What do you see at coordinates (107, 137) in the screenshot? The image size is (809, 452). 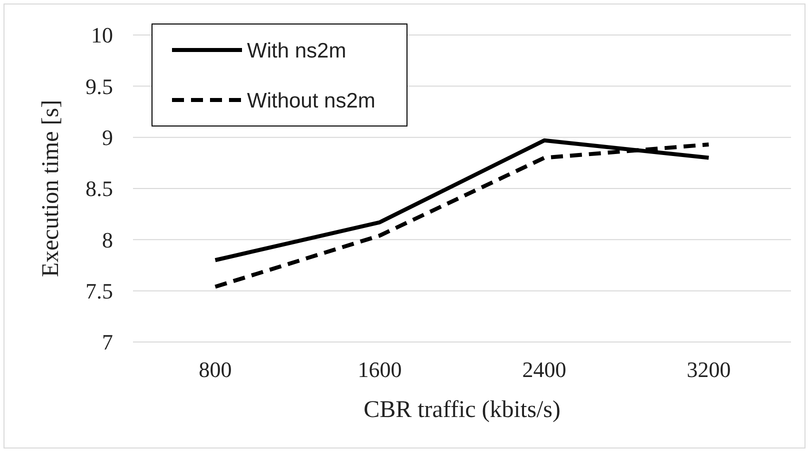 I see `y-tick-label: 9` at bounding box center [107, 137].